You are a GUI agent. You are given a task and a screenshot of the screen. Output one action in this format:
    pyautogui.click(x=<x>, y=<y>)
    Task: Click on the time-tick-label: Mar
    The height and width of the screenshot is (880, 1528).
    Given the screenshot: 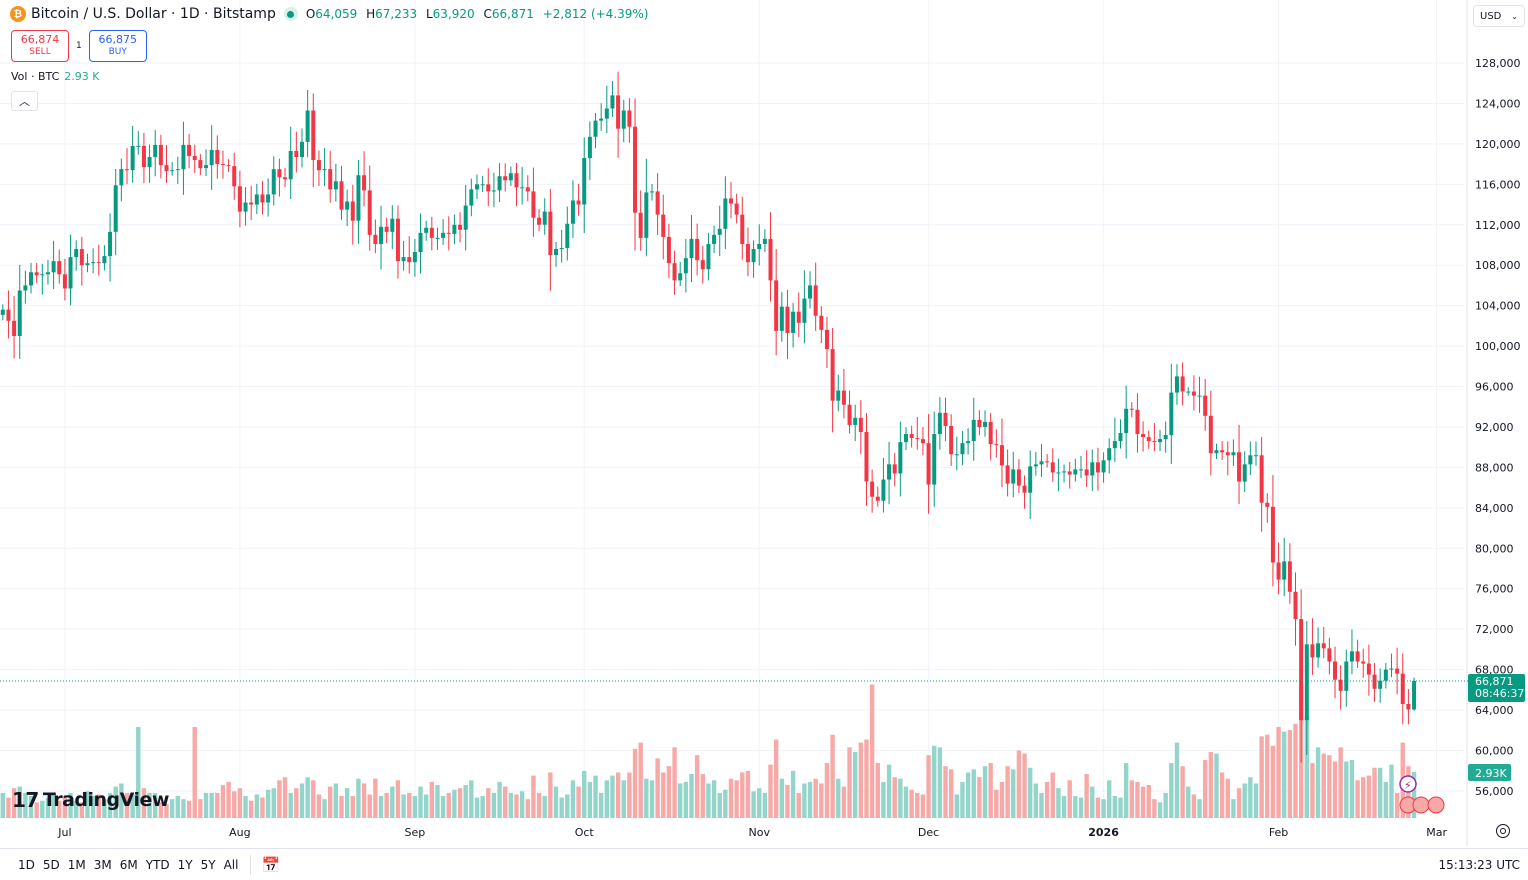 What is the action you would take?
    pyautogui.click(x=1436, y=832)
    